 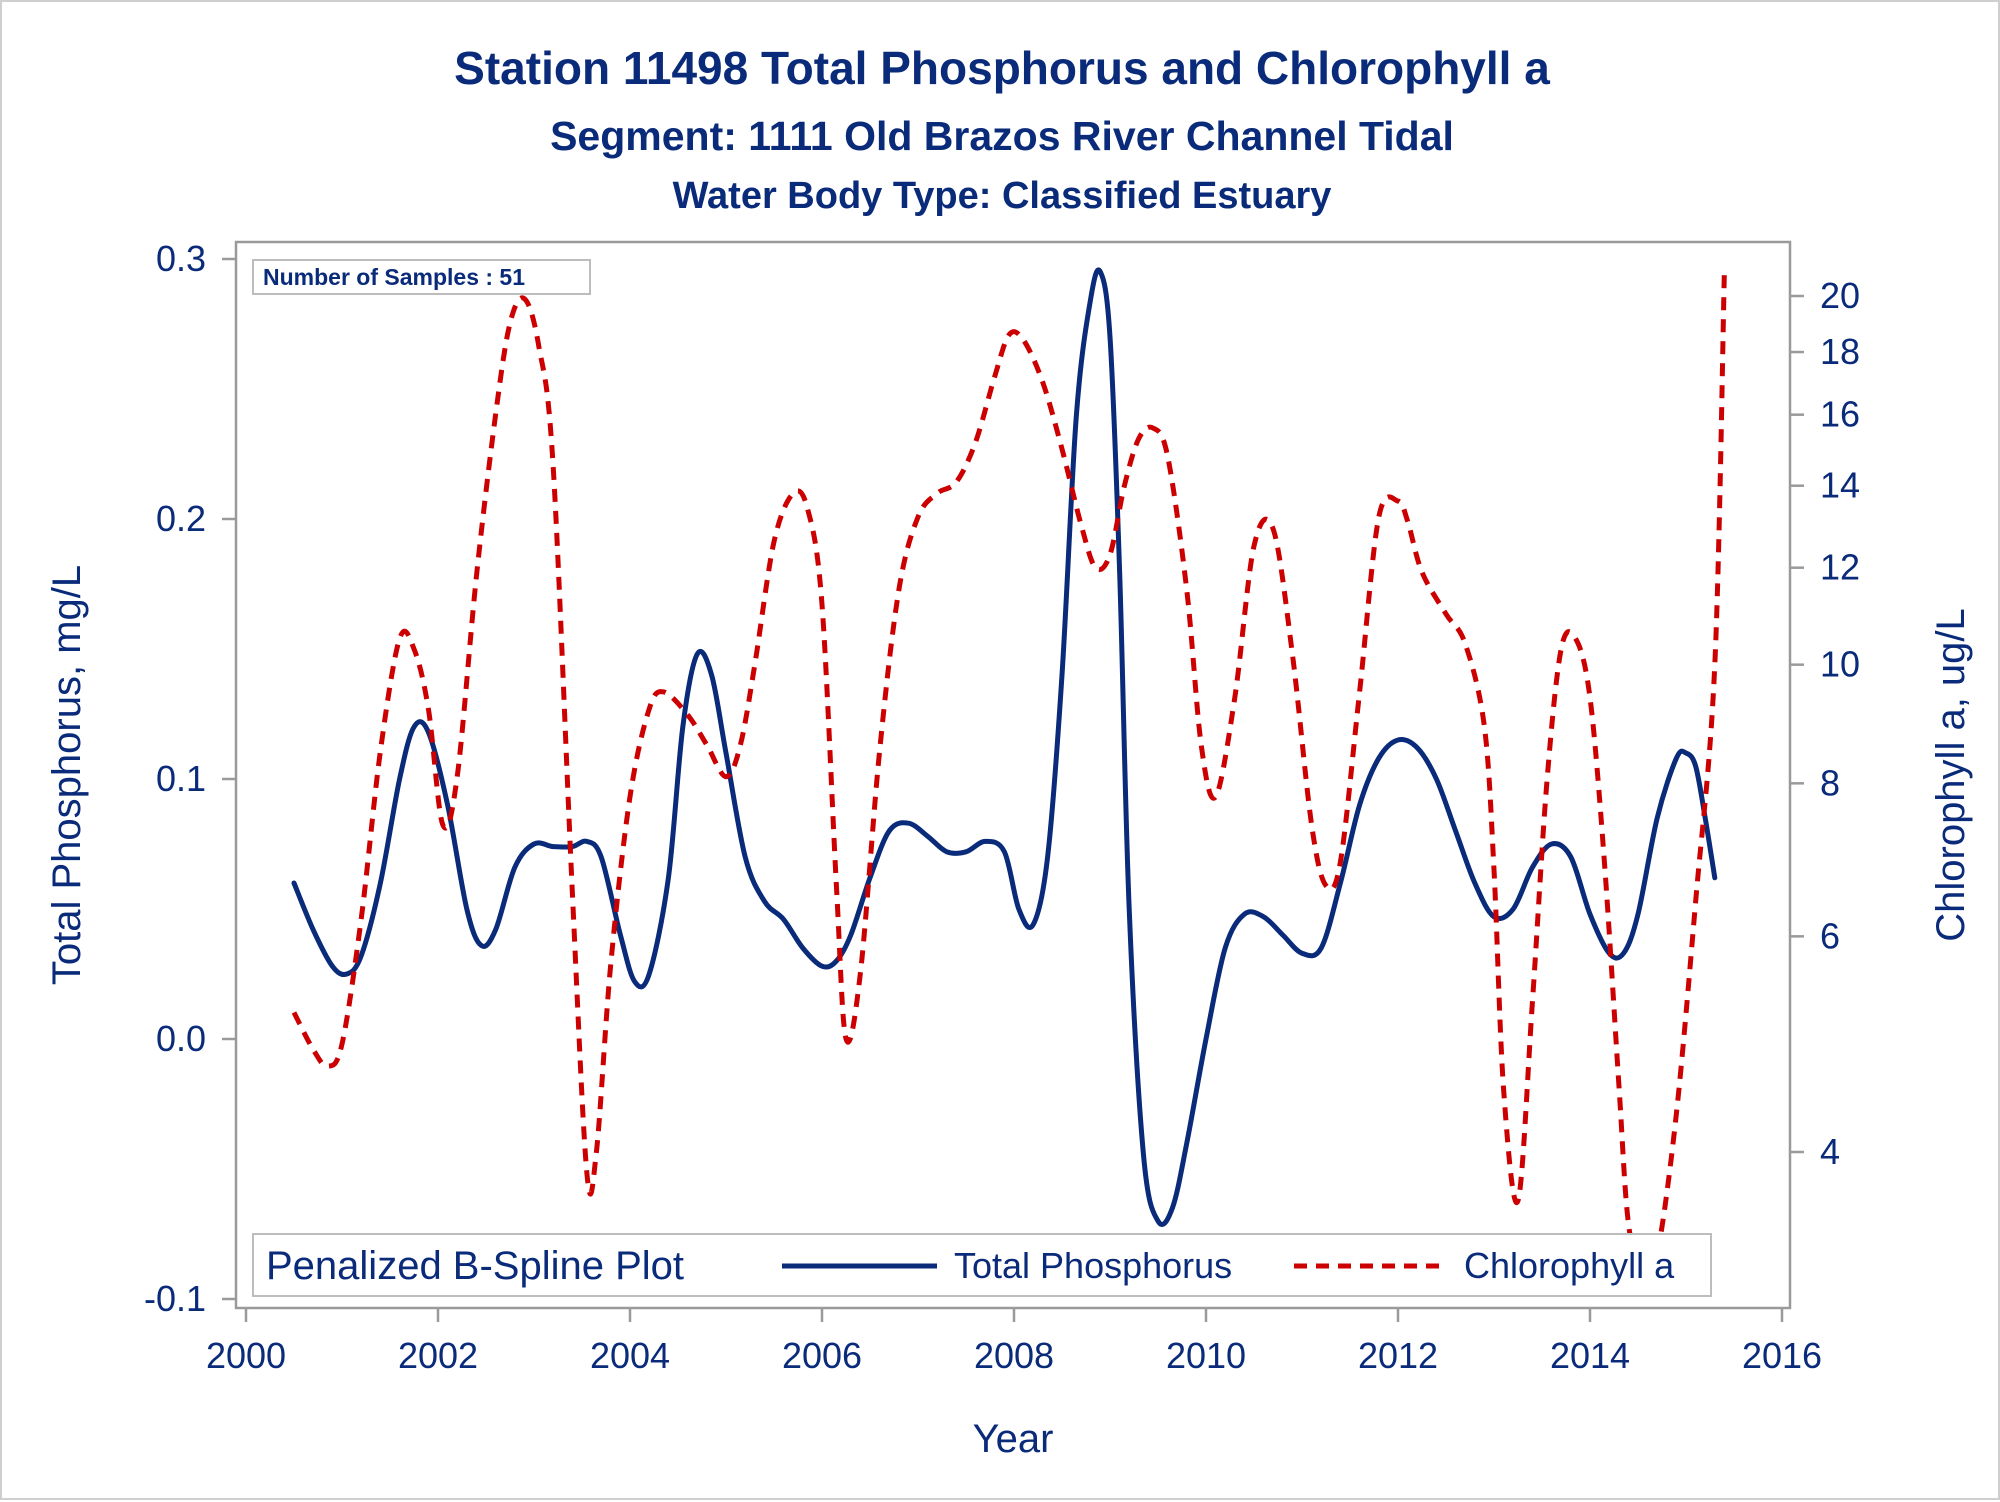 I want to click on x-tick-label: 2012, so click(x=1398, y=1355).